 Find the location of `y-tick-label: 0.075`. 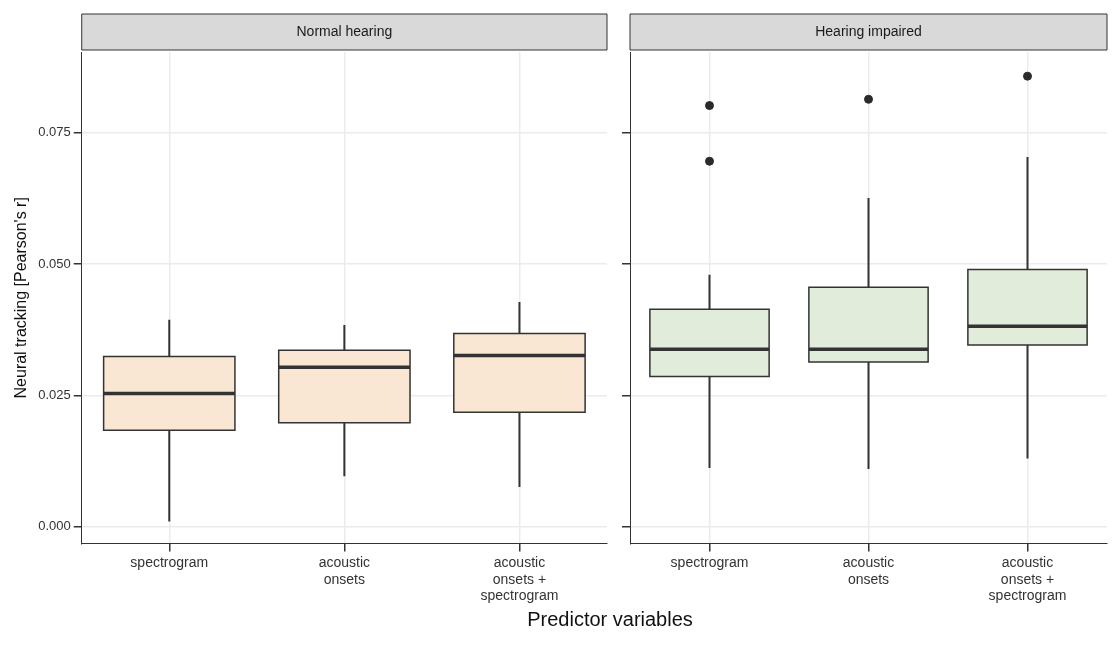

y-tick-label: 0.075 is located at coordinates (54, 132).